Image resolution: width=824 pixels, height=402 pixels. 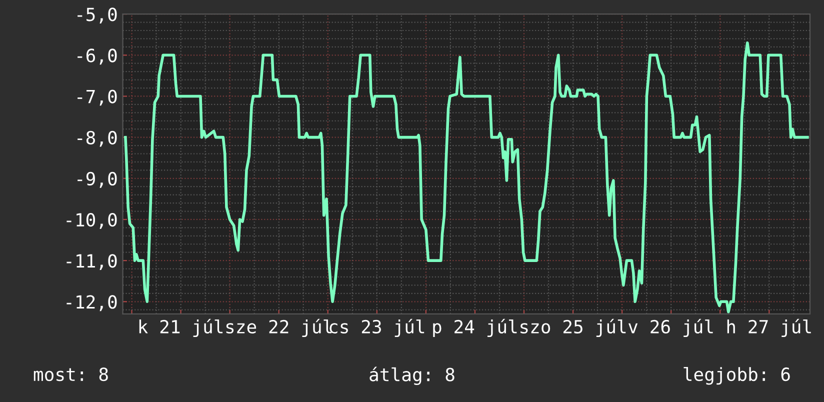 I want to click on x-tick-label: sze 22 júl, so click(x=279, y=328).